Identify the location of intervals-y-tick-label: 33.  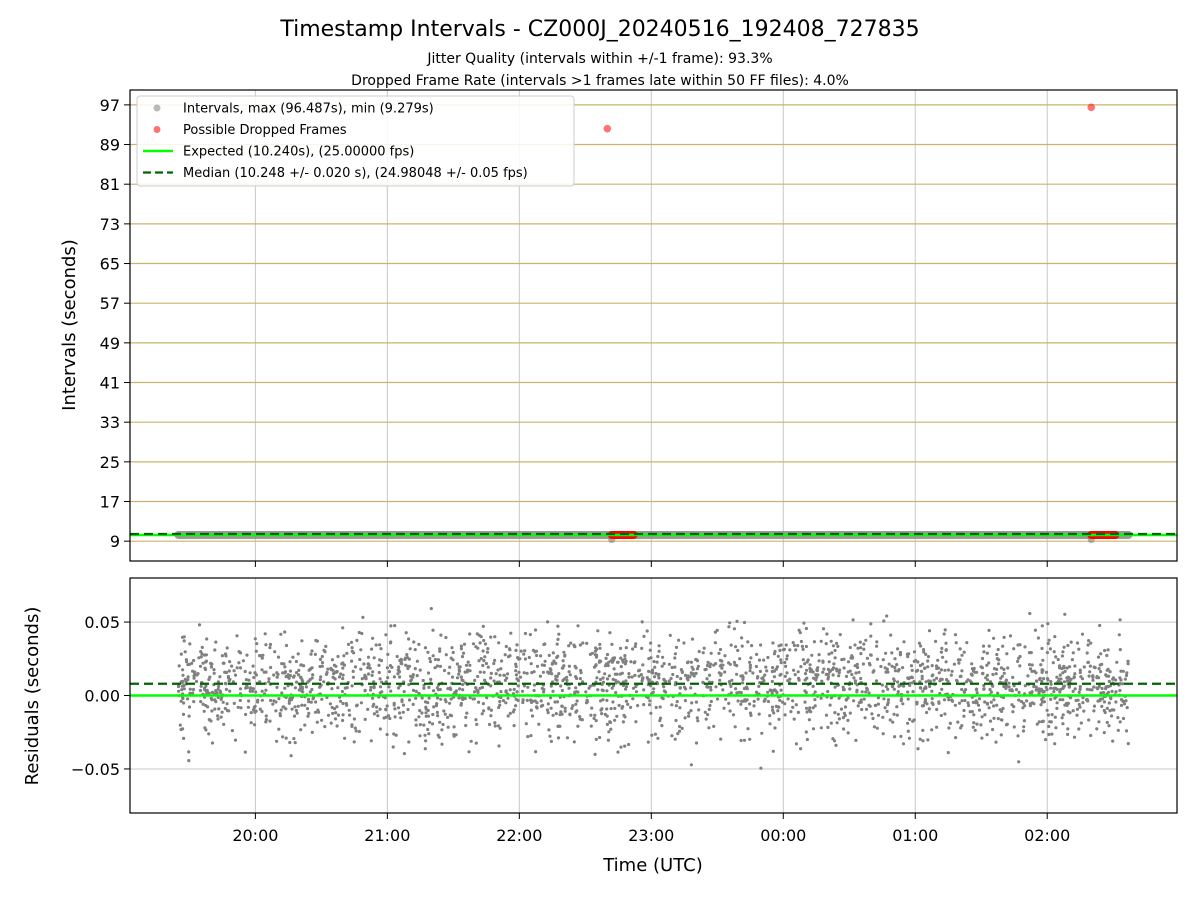
(110, 422).